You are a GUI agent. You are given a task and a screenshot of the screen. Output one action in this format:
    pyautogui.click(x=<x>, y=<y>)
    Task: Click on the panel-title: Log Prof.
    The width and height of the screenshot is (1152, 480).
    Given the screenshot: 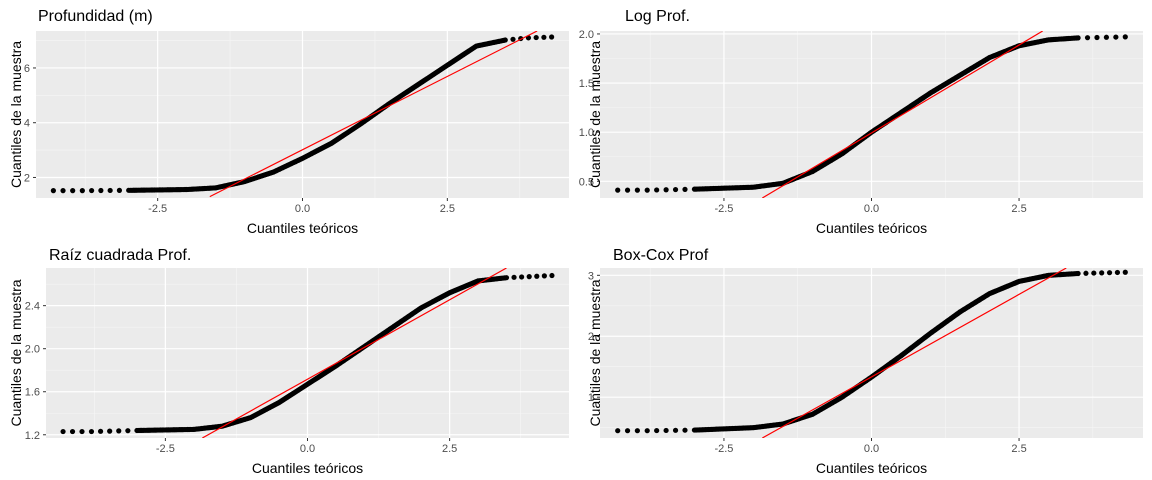 What is the action you would take?
    pyautogui.click(x=657, y=16)
    